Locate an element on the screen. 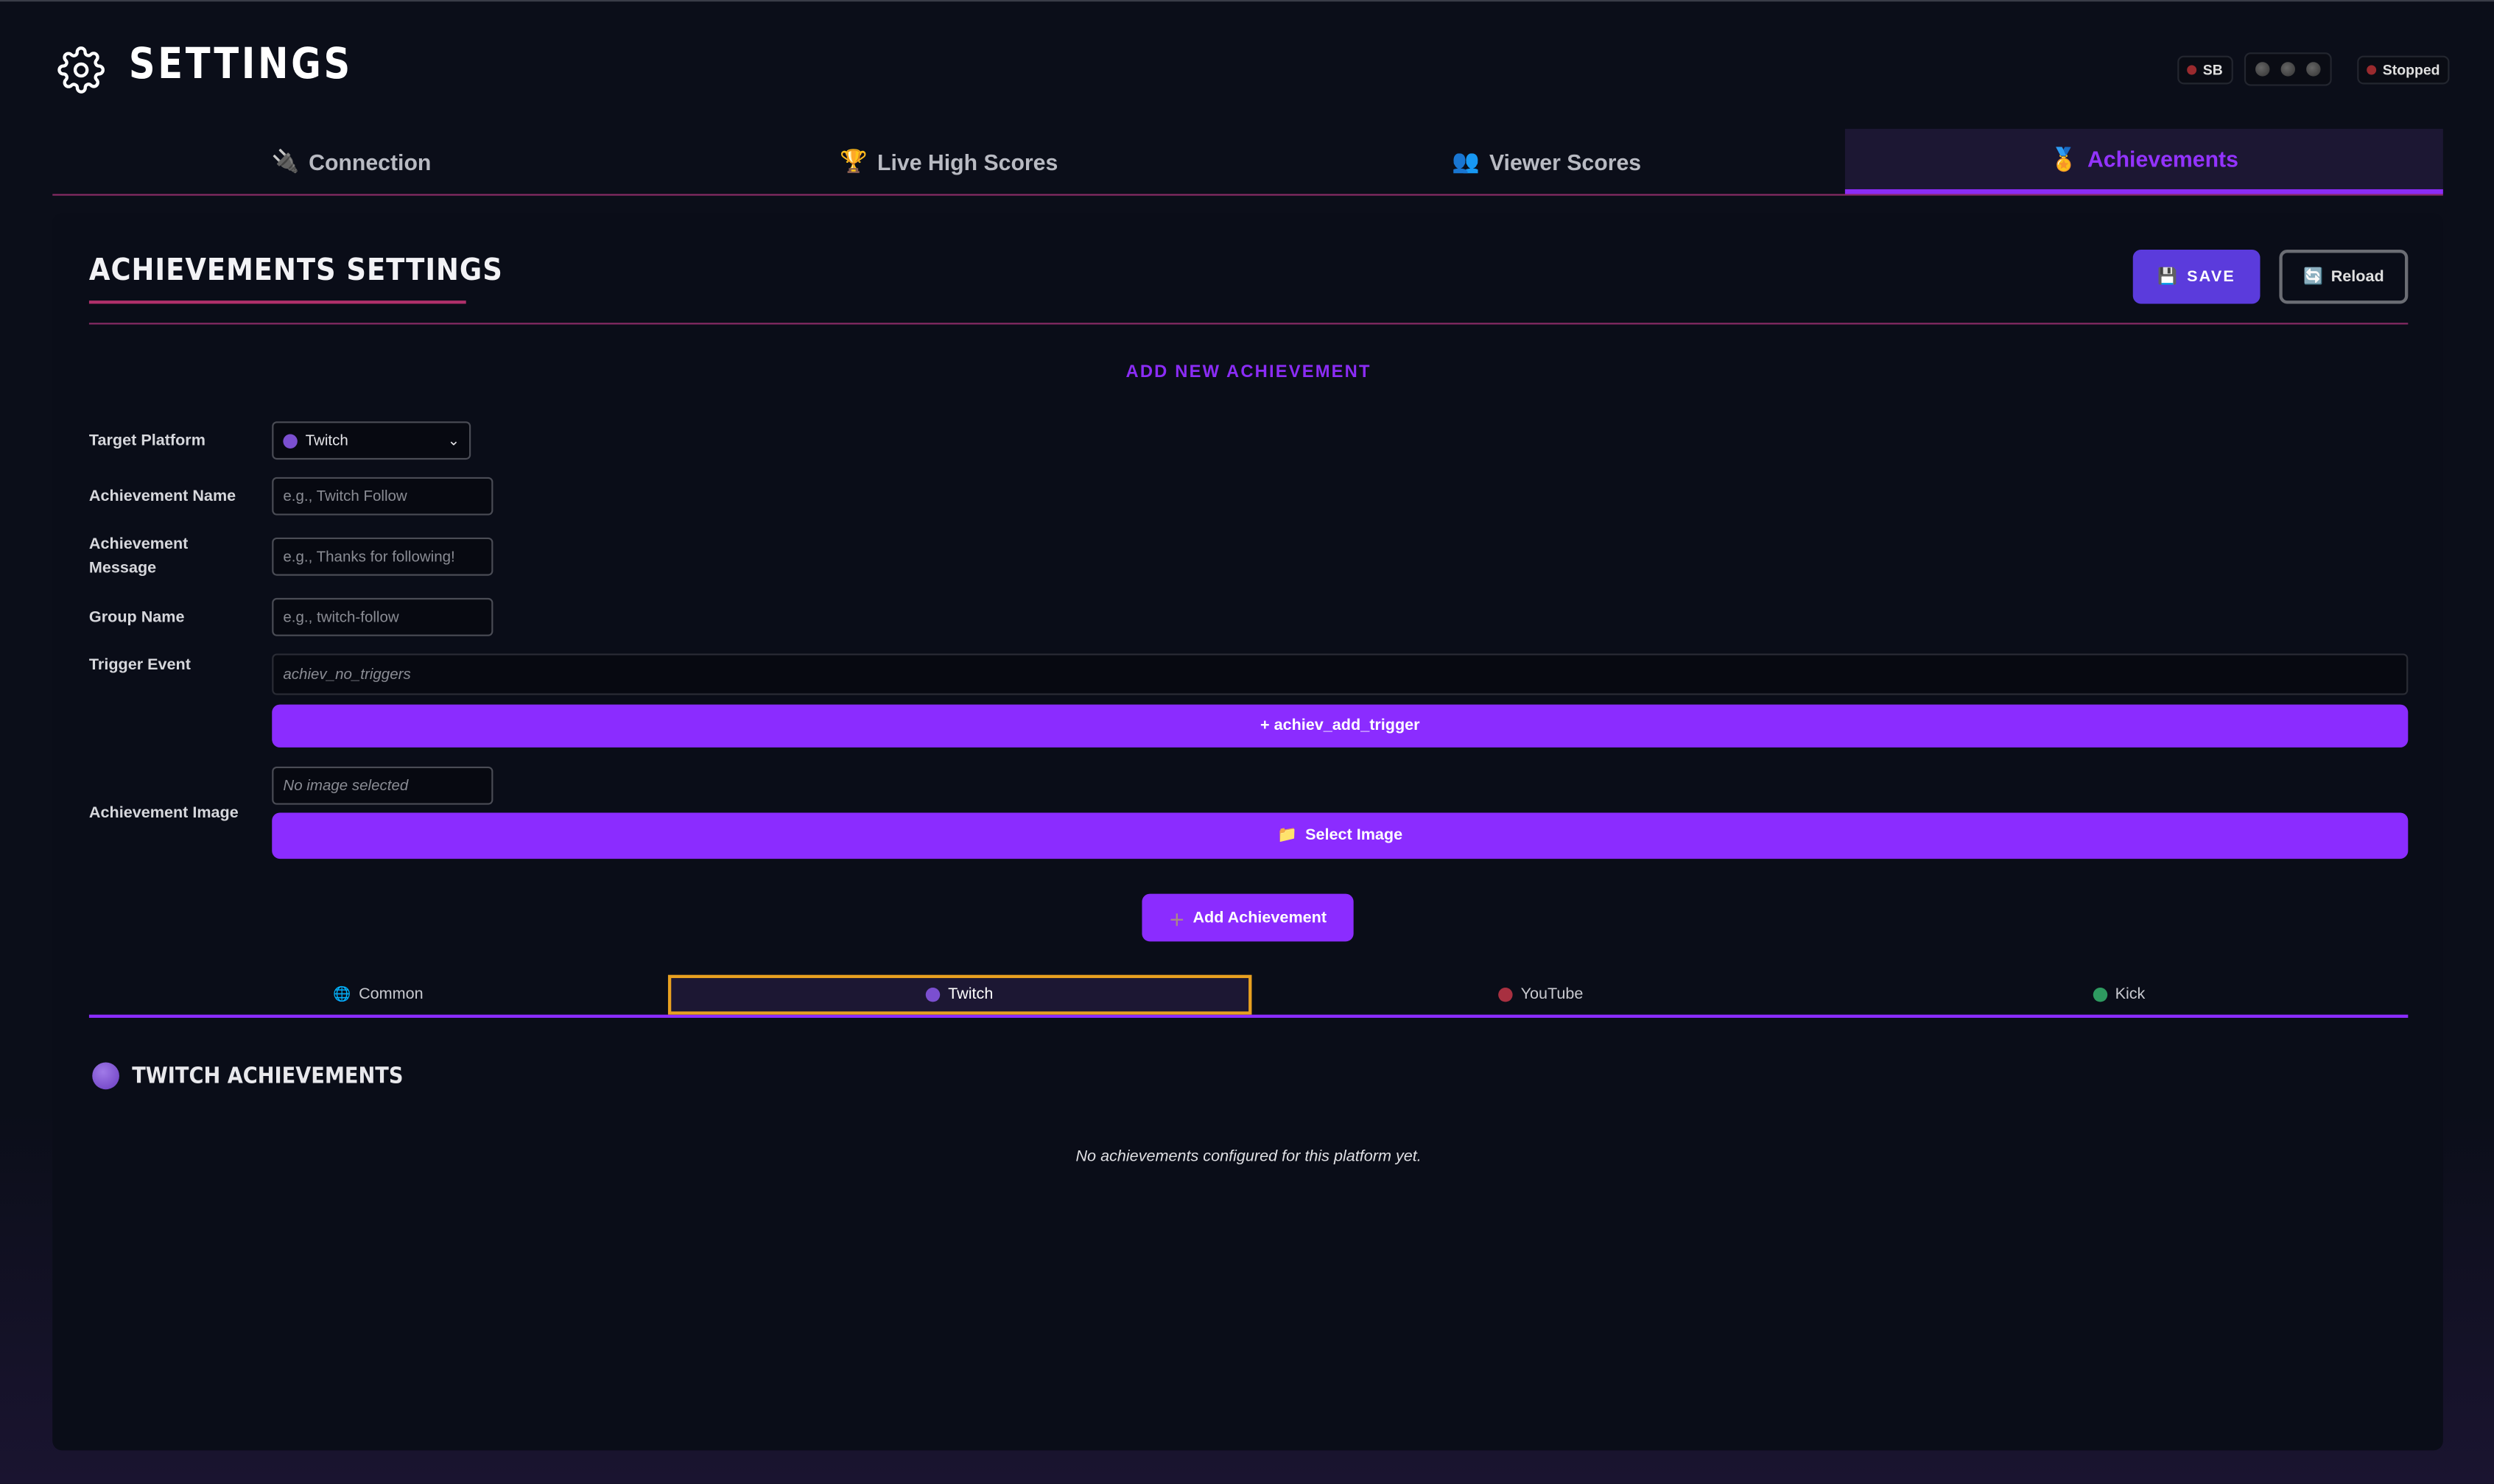 The image size is (2494, 1484). tab-live-high-scores: 🏆 Live High Scores is located at coordinates (949, 162).